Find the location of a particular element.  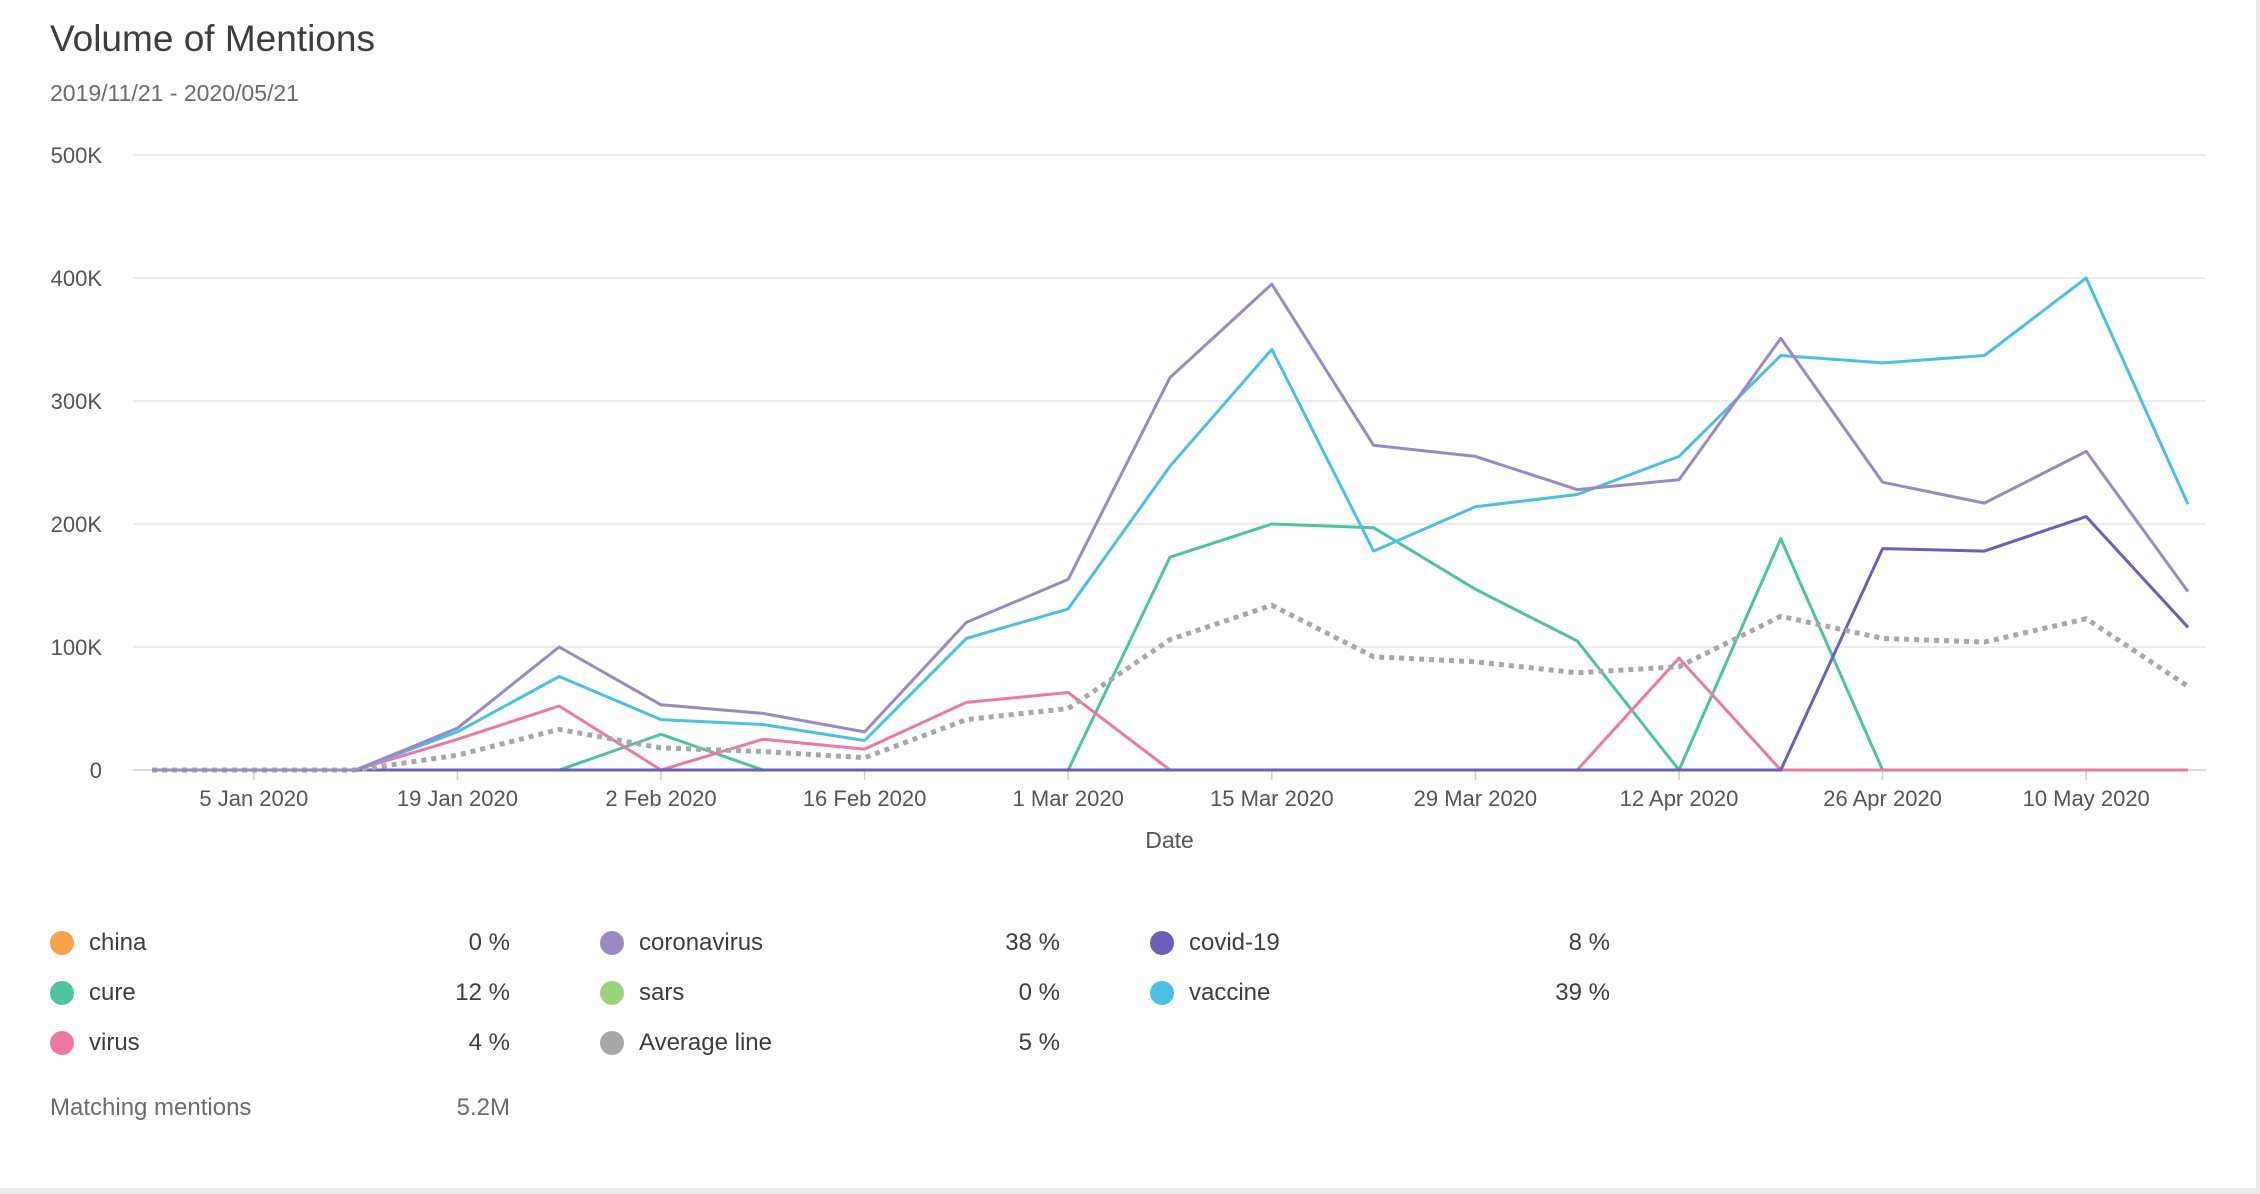

x-tick-label: 1 Mar 2020 is located at coordinates (1068, 798).